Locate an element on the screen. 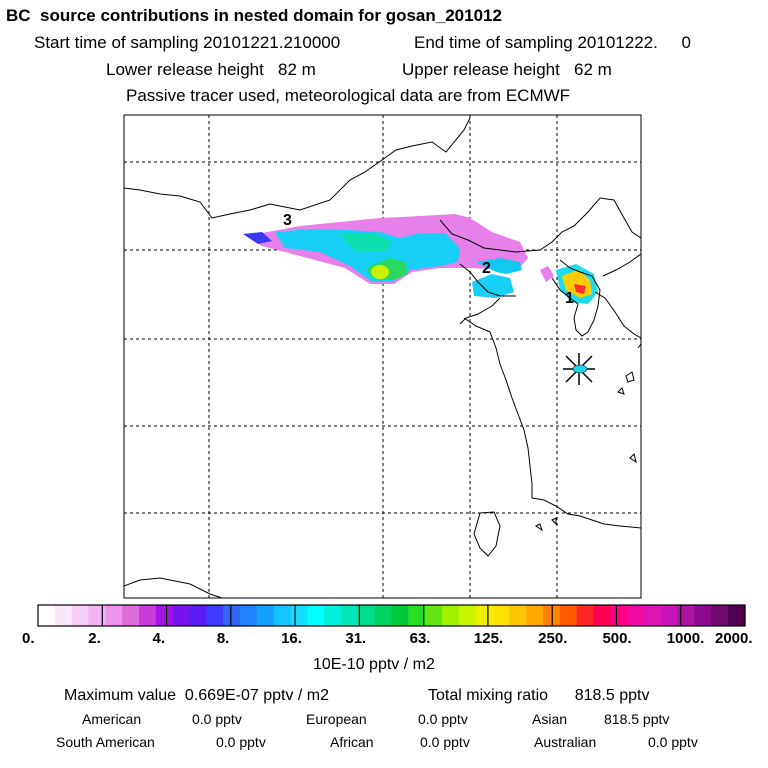 The width and height of the screenshot is (768, 768). colorbar-tick-label: 250. is located at coordinates (552, 638).